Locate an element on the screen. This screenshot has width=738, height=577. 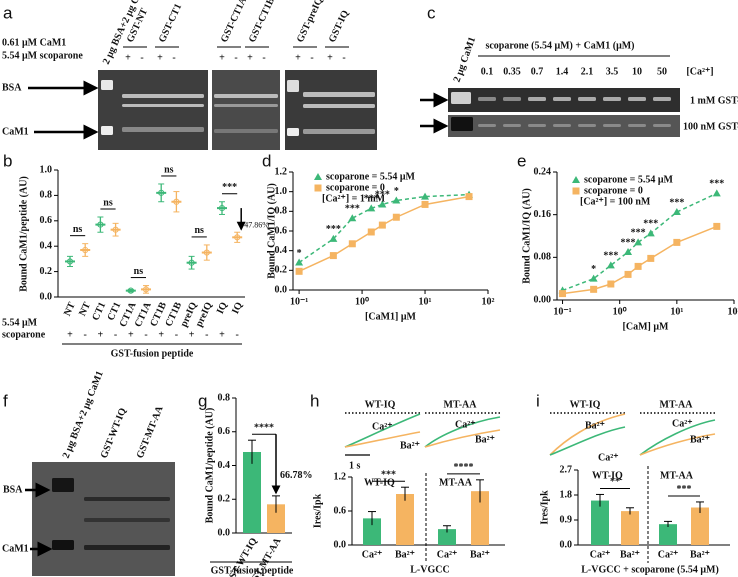
legend-marker is located at coordinates (318, 176).